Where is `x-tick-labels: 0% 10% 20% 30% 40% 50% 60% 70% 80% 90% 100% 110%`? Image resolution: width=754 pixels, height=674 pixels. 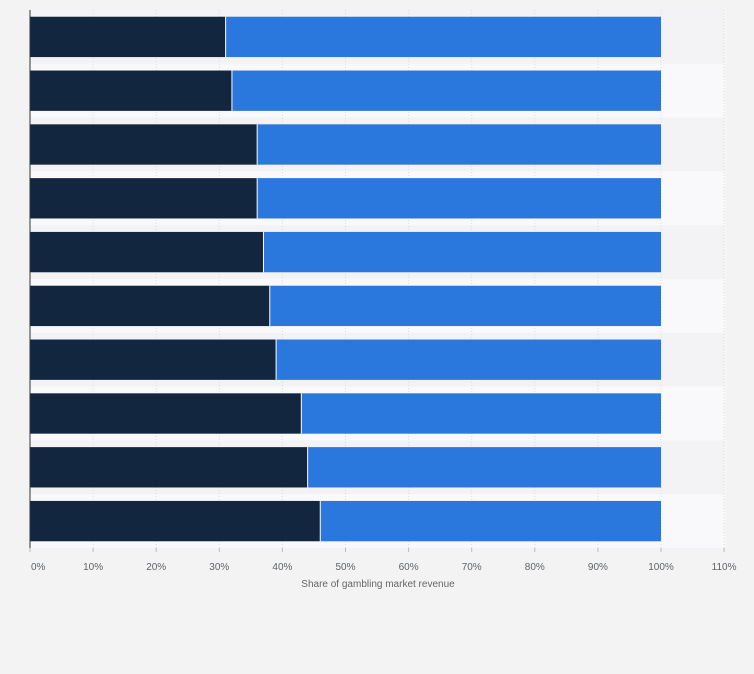 x-tick-labels: 0% 10% 20% 30% 40% 50% 60% 70% 80% 90% 100% 110% is located at coordinates (383, 560).